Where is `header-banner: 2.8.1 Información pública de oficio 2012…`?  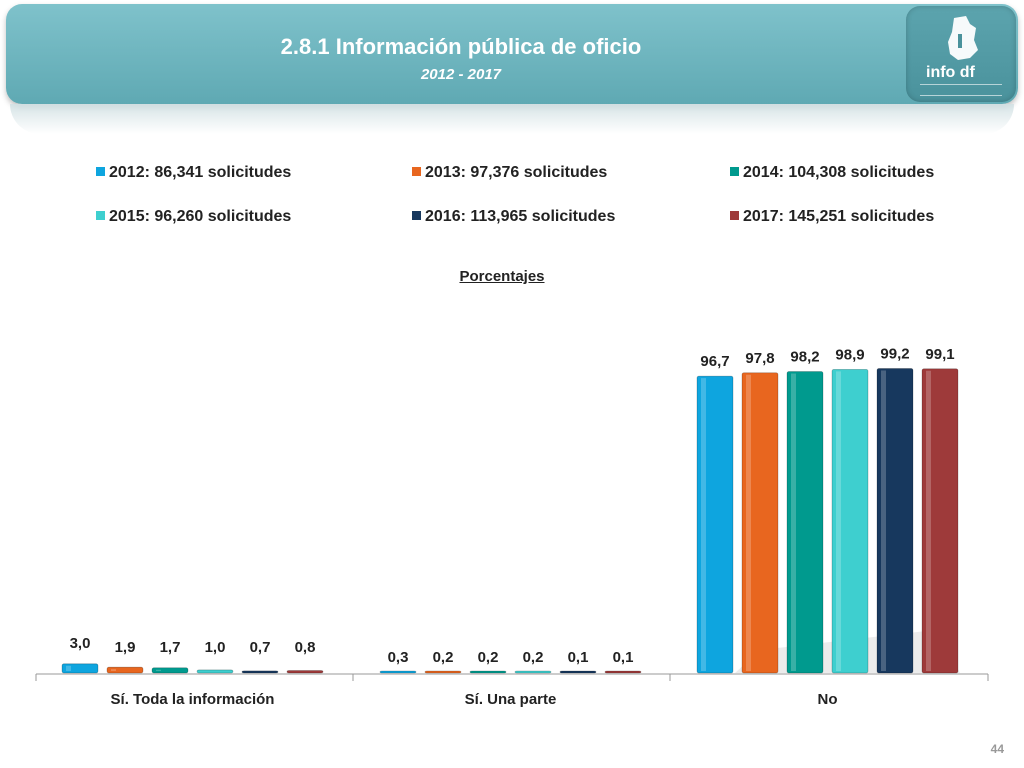 header-banner: 2.8.1 Información pública de oficio 2012… is located at coordinates (512, 54).